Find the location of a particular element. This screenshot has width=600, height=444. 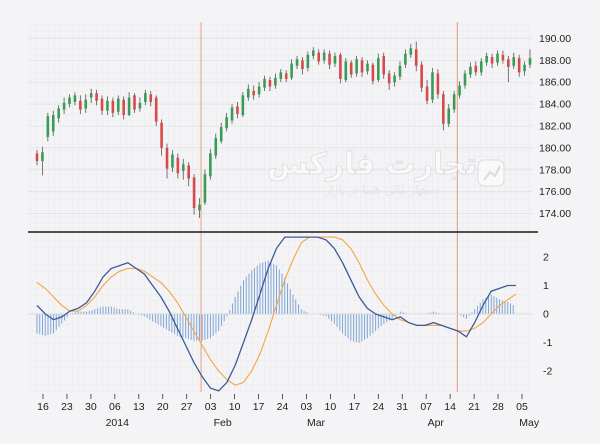

x-tick-label: 17 is located at coordinates (259, 407).